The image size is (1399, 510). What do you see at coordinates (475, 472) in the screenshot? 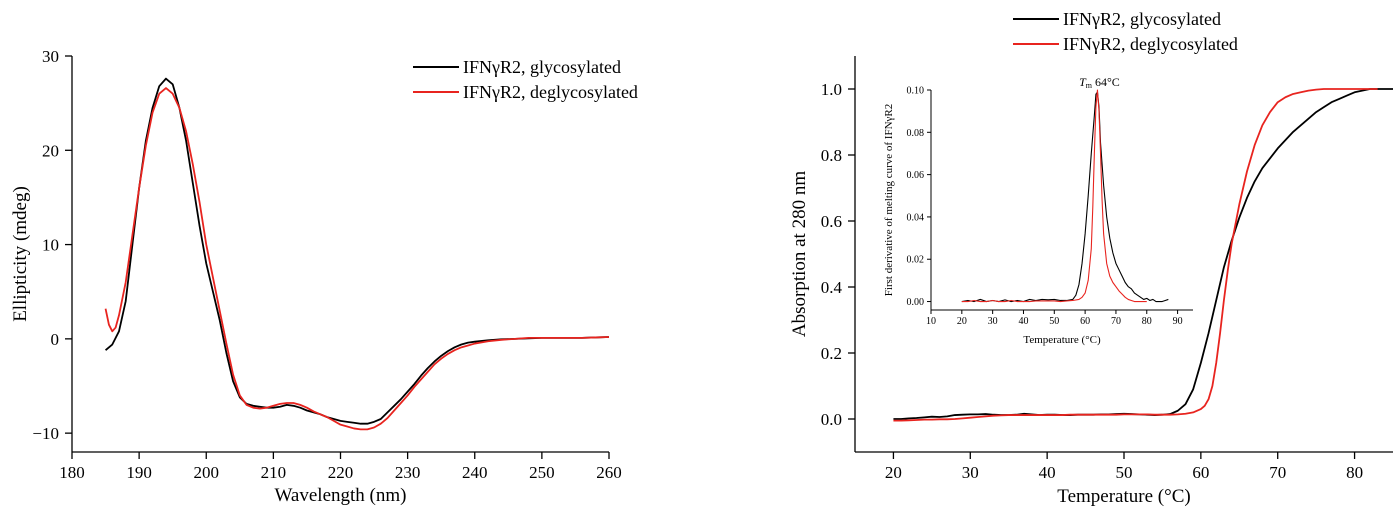
I see `x-tick-label: 240` at bounding box center [475, 472].